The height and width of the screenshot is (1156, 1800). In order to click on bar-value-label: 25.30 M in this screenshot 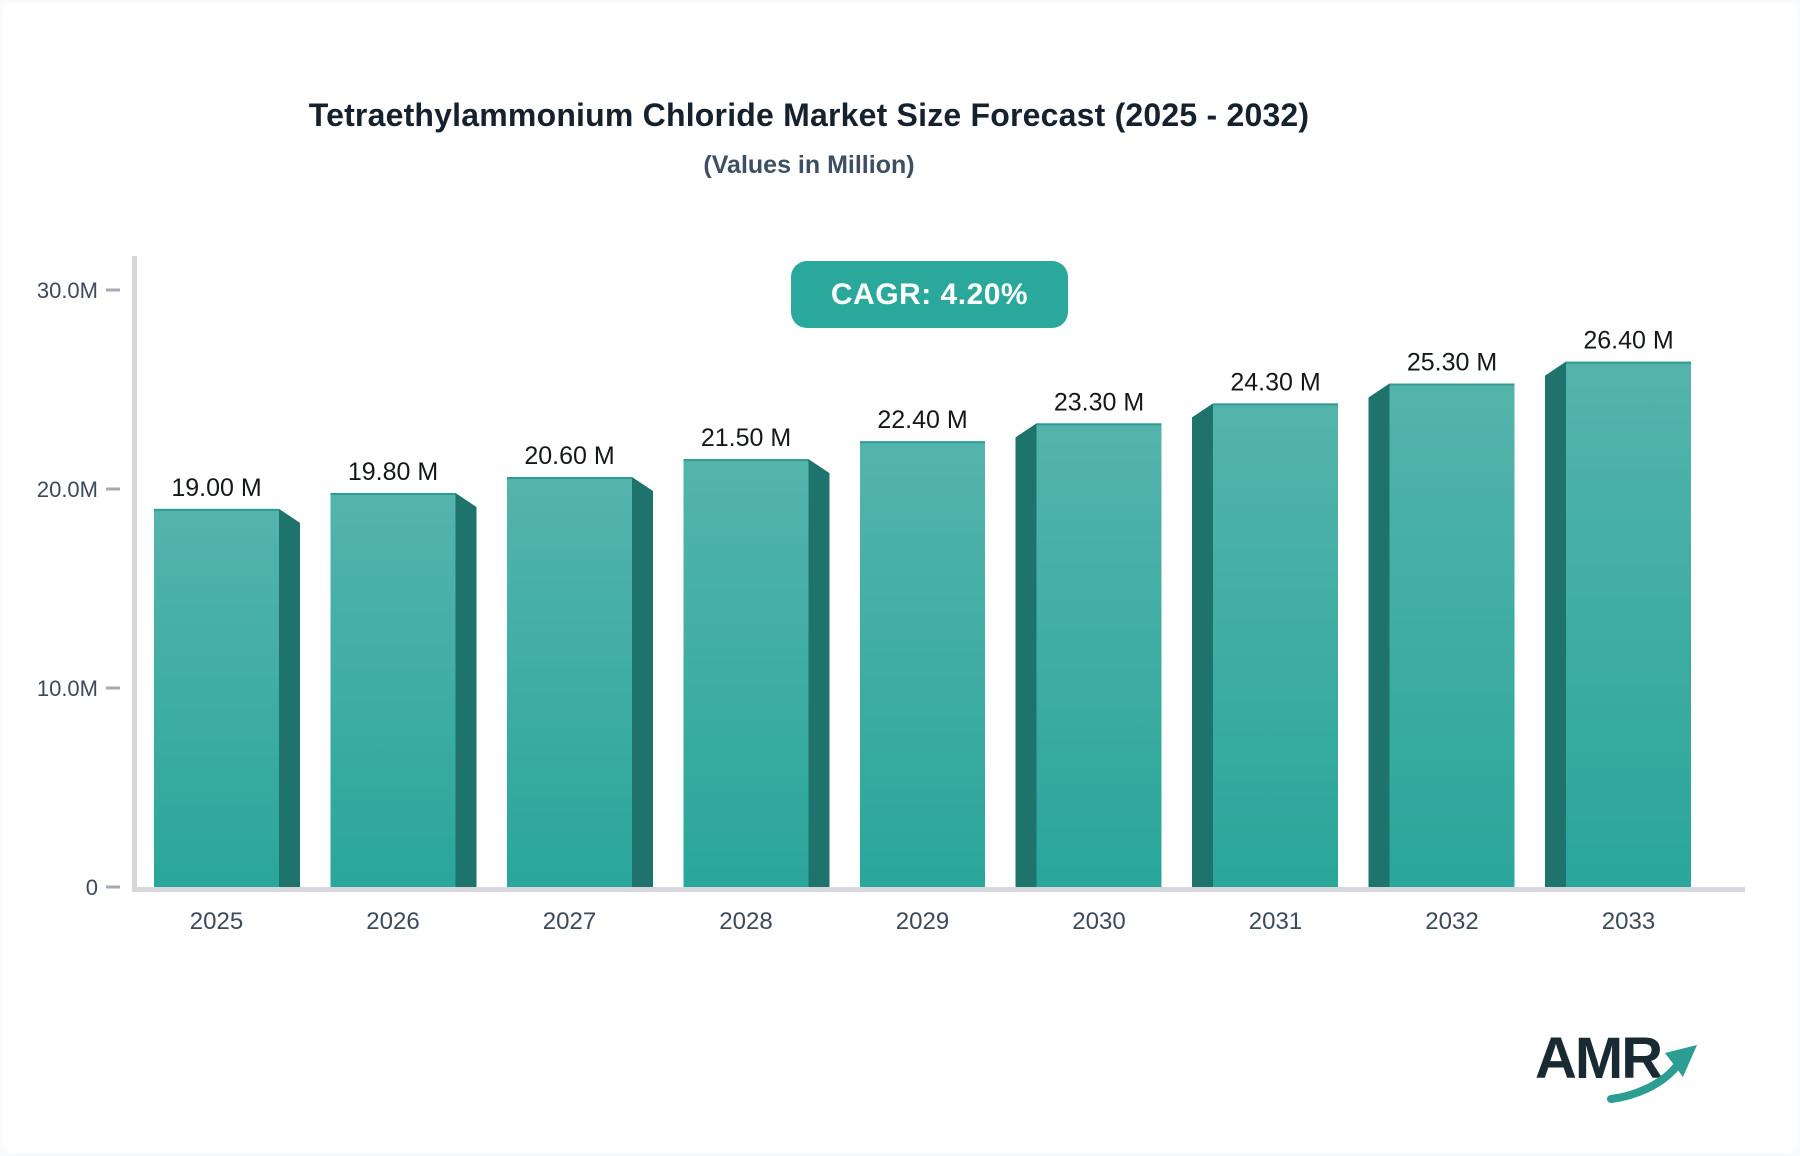, I will do `click(1452, 363)`.